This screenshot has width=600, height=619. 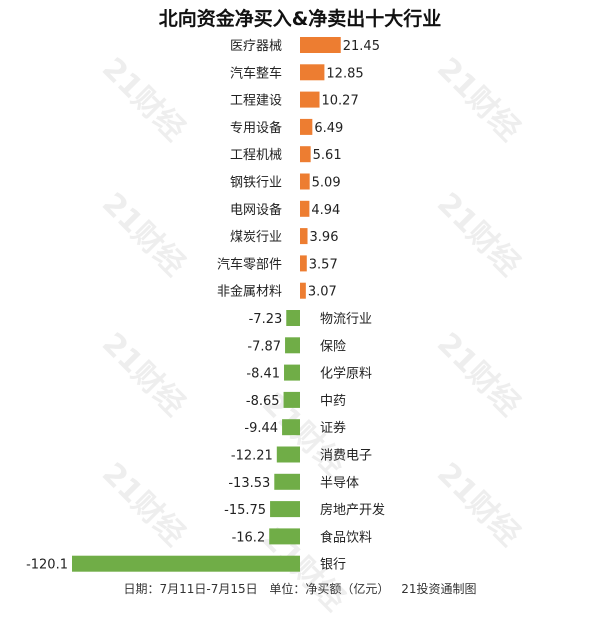 What do you see at coordinates (361, 46) in the screenshot?
I see `value-label: 21.45` at bounding box center [361, 46].